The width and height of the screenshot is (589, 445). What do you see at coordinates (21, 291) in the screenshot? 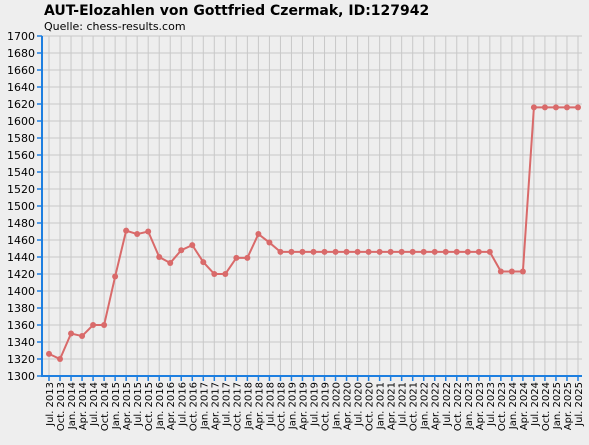
I see `y-tick-label: 1400` at bounding box center [21, 291].